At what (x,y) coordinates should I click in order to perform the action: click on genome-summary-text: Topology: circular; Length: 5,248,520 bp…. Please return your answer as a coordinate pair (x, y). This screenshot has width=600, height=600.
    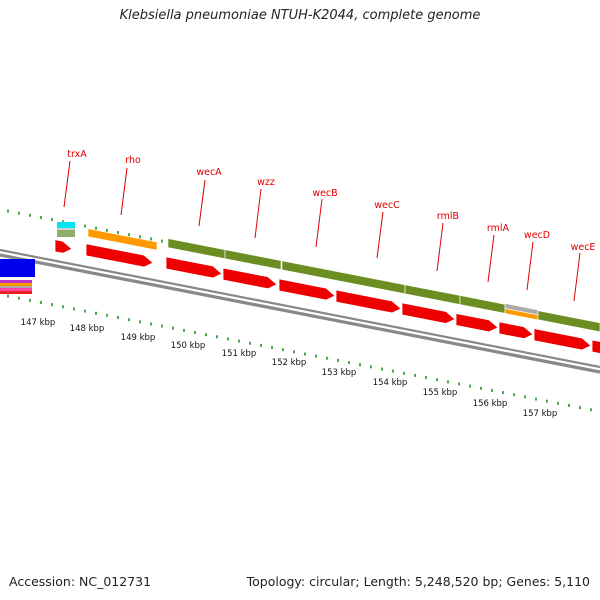
    Looking at the image, I should click on (418, 581).